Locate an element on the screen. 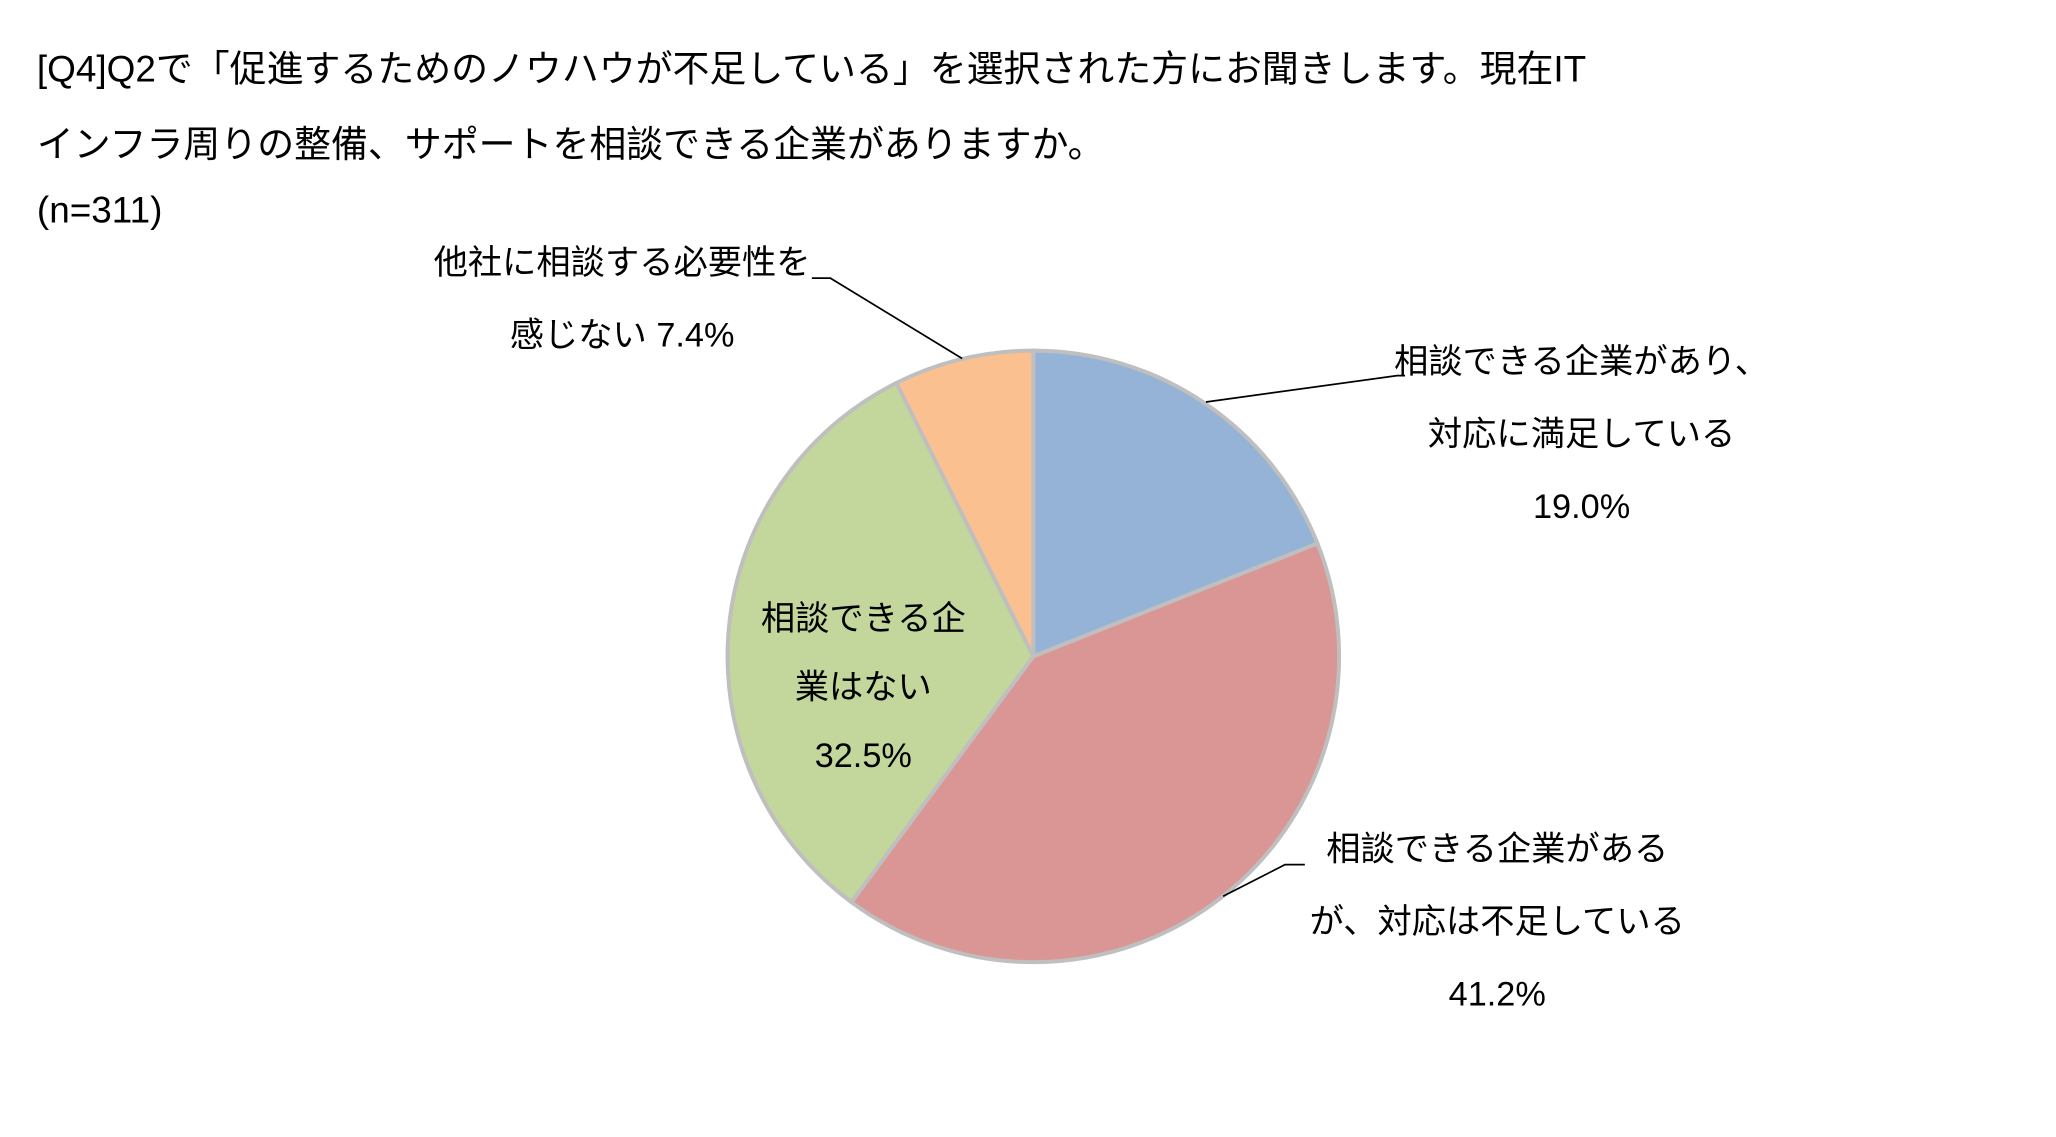 The height and width of the screenshot is (1137, 2056). value-label: 19.0% is located at coordinates (1581, 506).